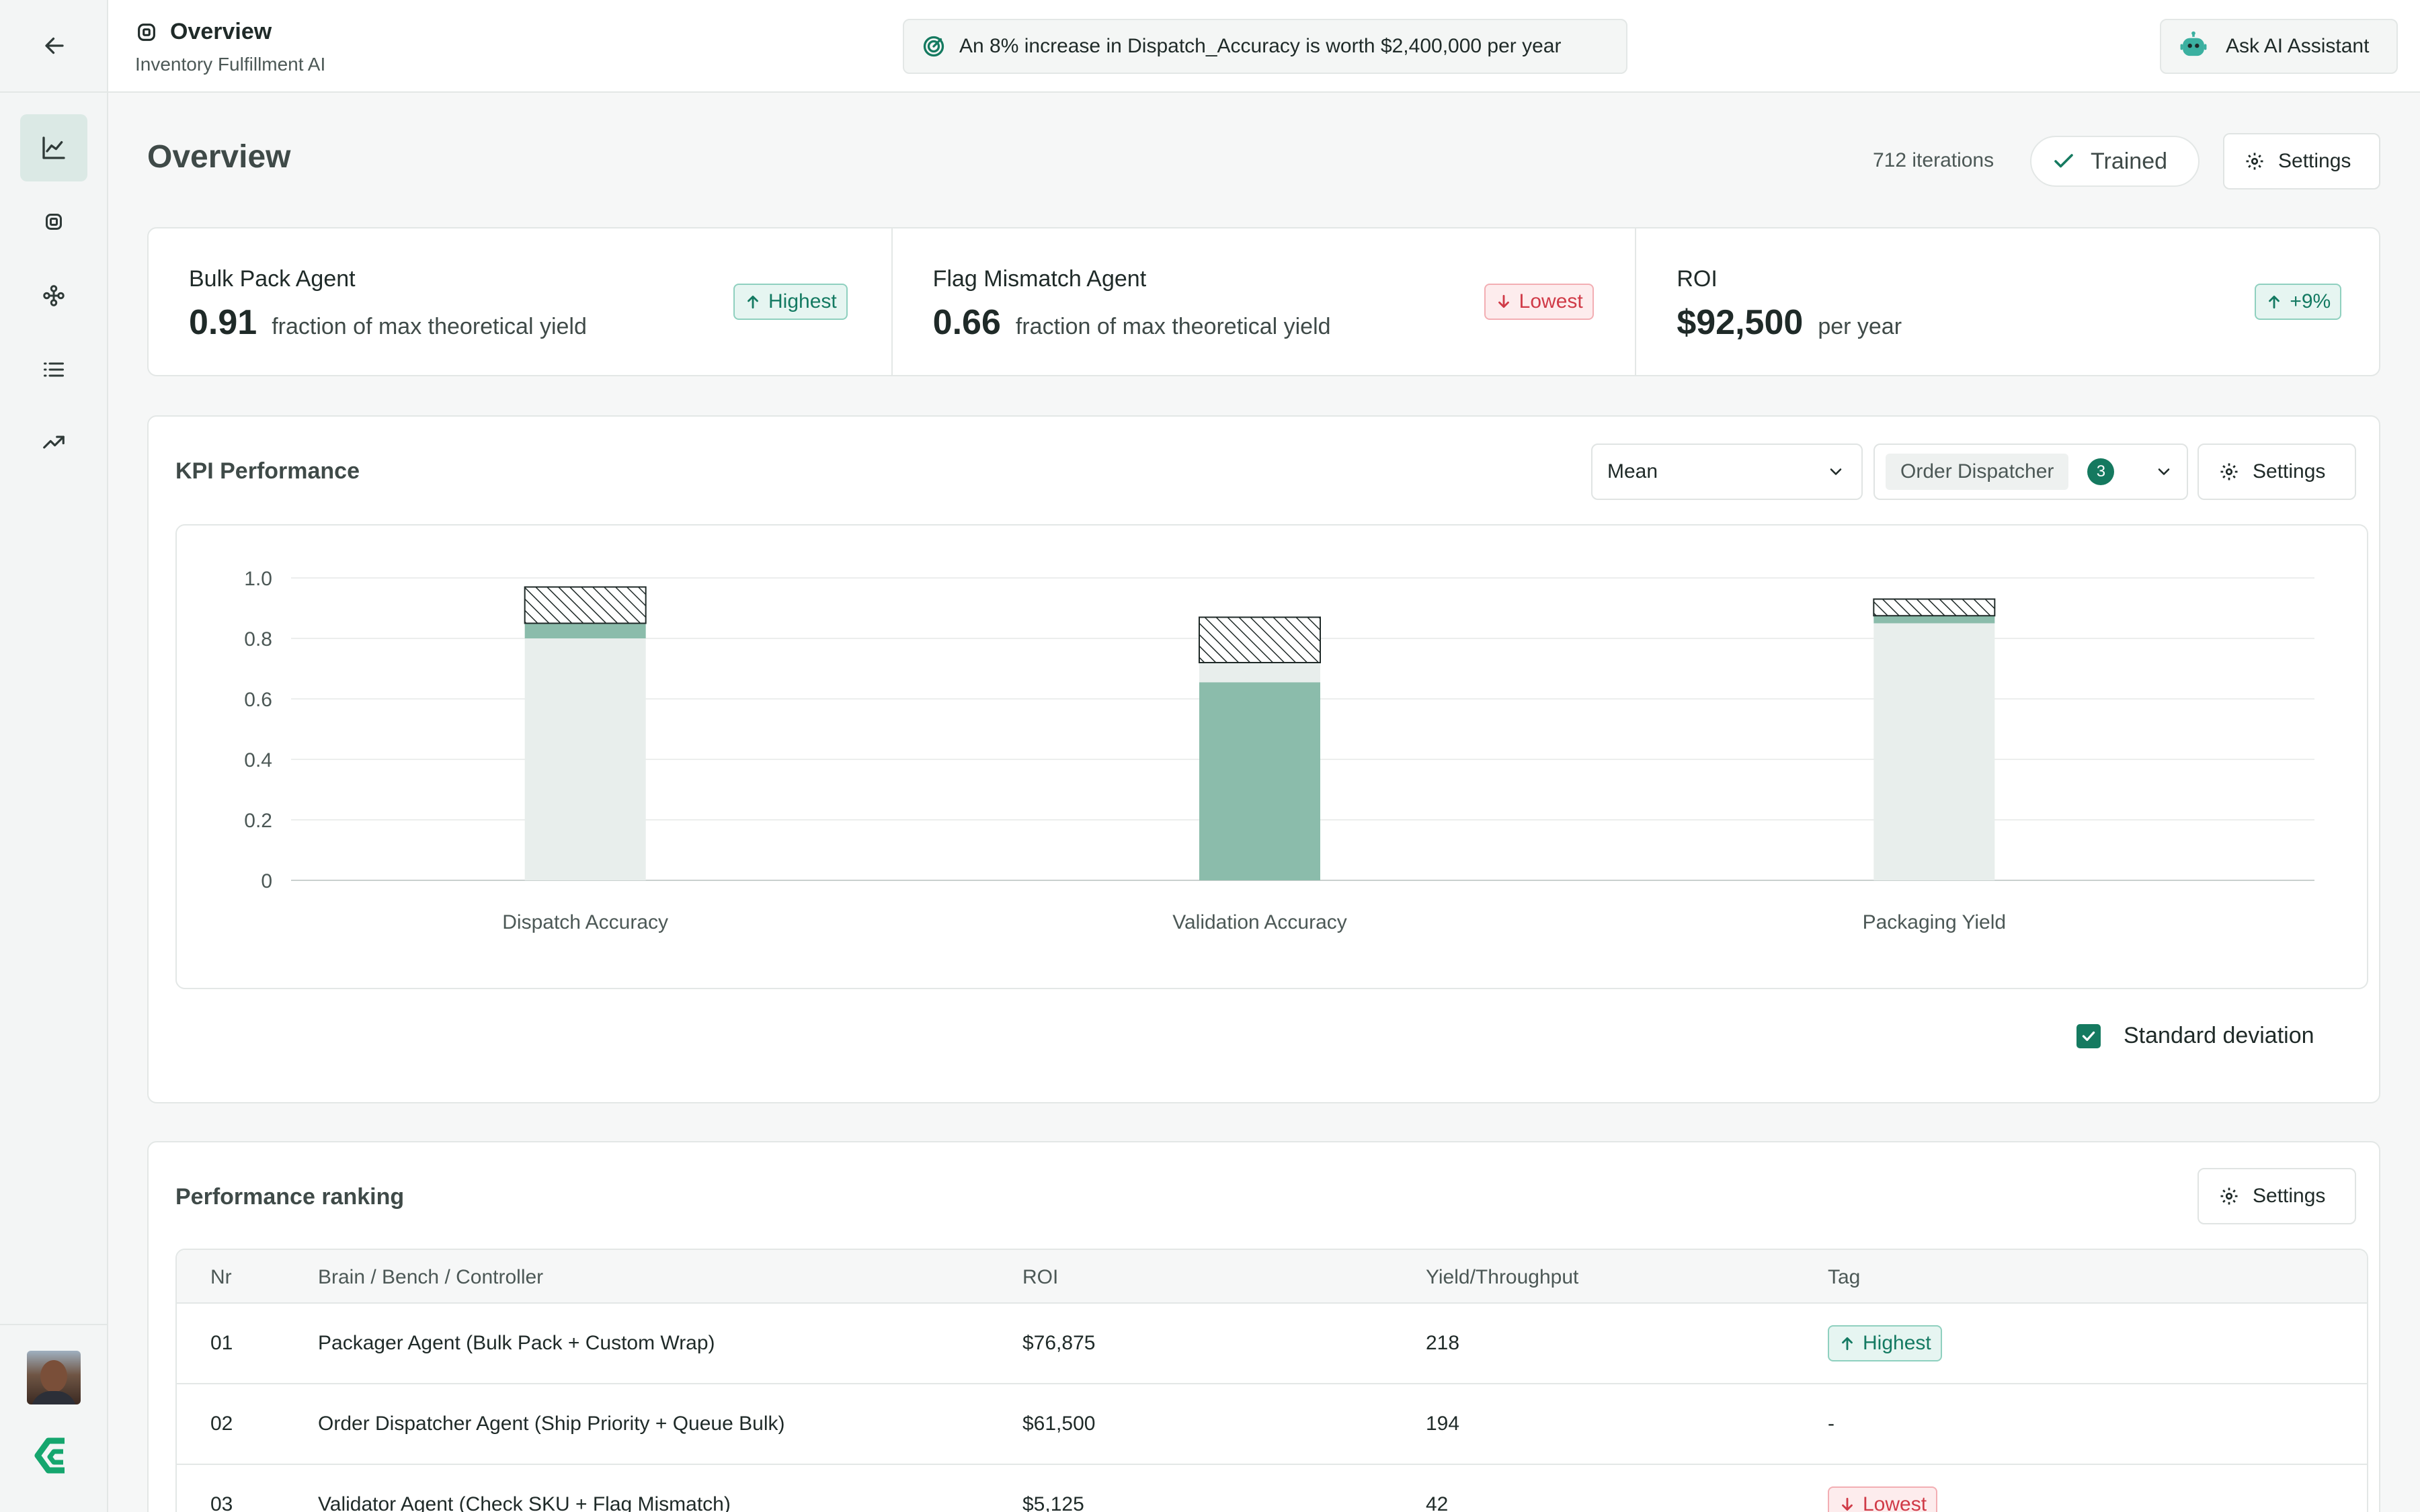 The image size is (2420, 1512). Describe the element at coordinates (1039, 279) in the screenshot. I see `kpi-label: Flag Mismatch Agent` at that location.